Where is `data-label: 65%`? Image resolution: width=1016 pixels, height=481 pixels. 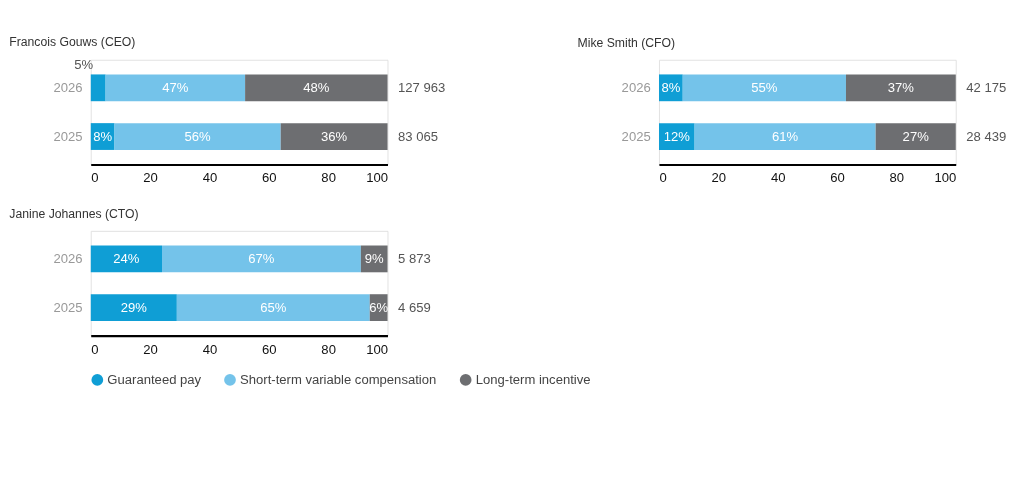
data-label: 65% is located at coordinates (273, 307).